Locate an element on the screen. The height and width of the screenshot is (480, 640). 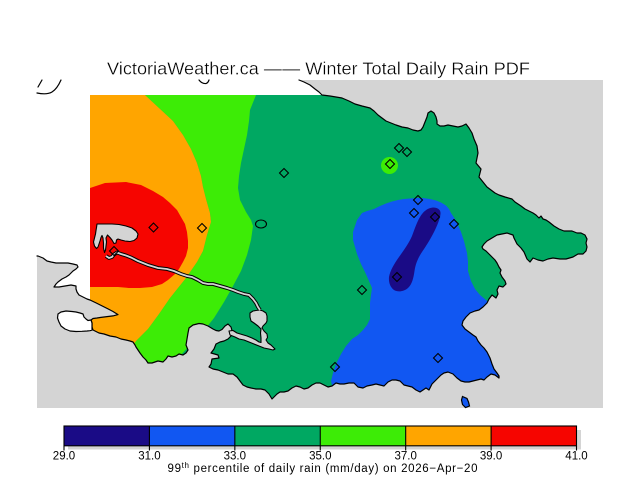
svg-text: 39.0 is located at coordinates (491, 457).